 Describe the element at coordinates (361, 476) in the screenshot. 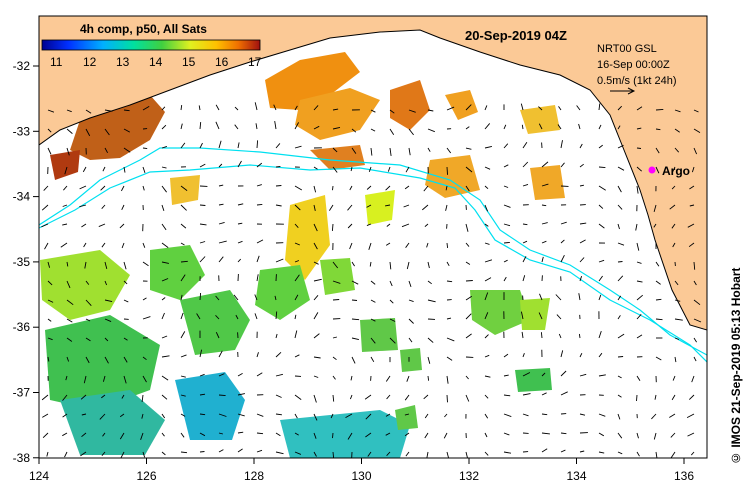

I see `x-tick-label: 130` at that location.